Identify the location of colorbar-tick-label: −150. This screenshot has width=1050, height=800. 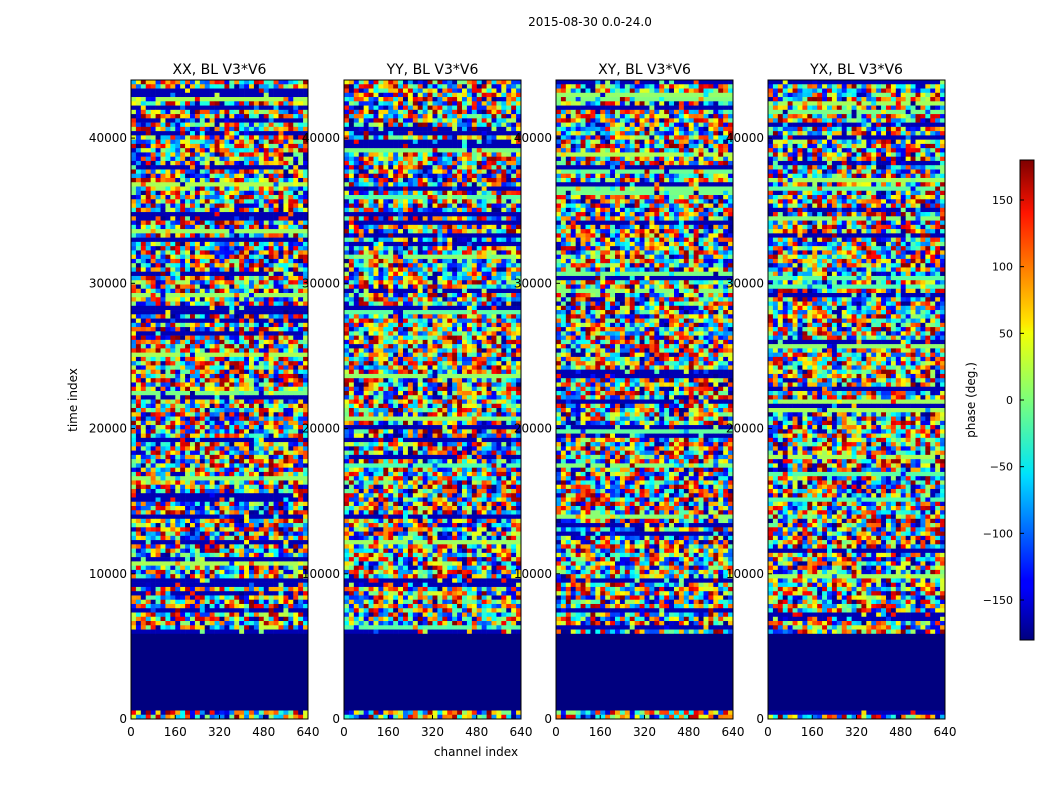
(998, 600).